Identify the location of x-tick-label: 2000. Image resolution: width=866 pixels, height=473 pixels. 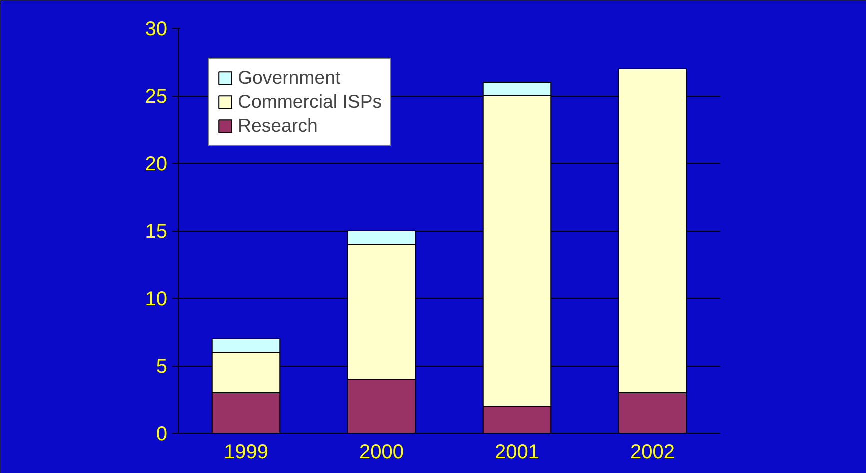
(382, 453).